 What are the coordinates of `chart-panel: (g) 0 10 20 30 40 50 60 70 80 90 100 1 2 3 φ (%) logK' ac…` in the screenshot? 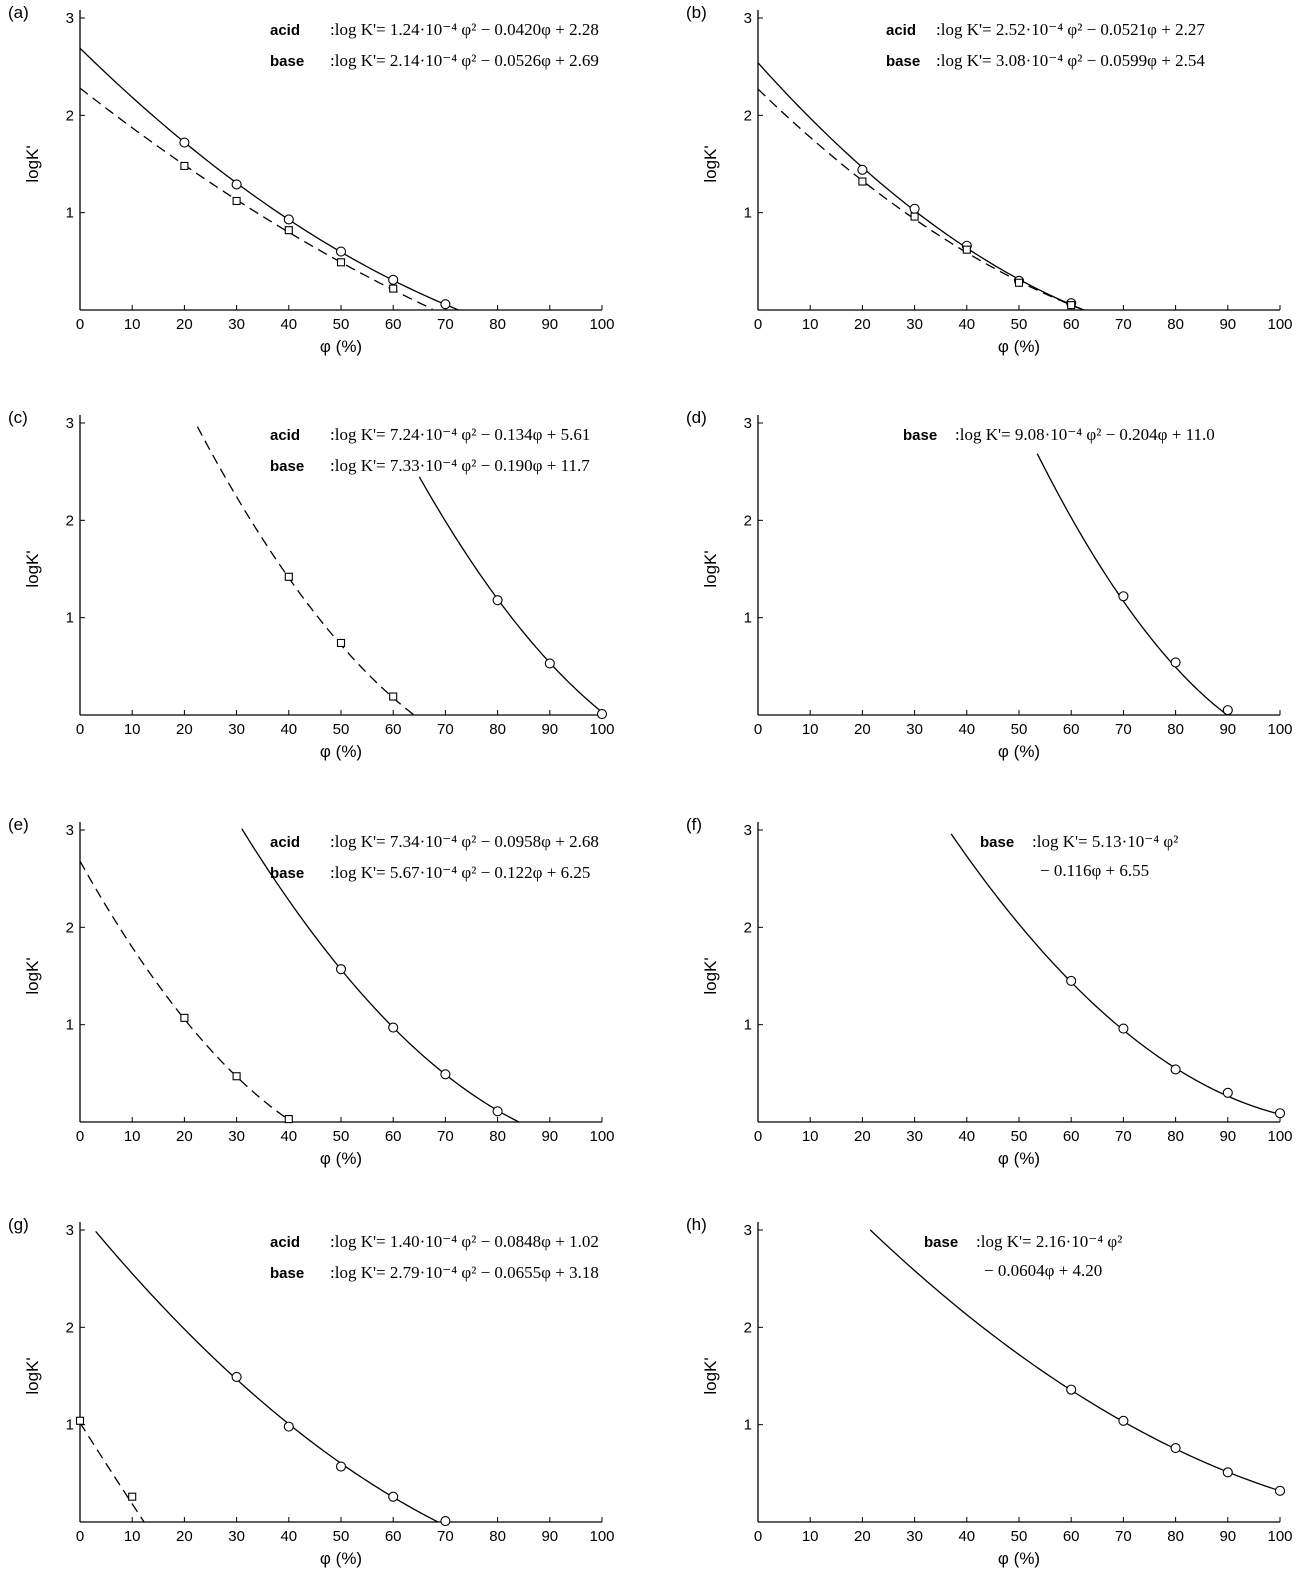 It's located at (311, 1391).